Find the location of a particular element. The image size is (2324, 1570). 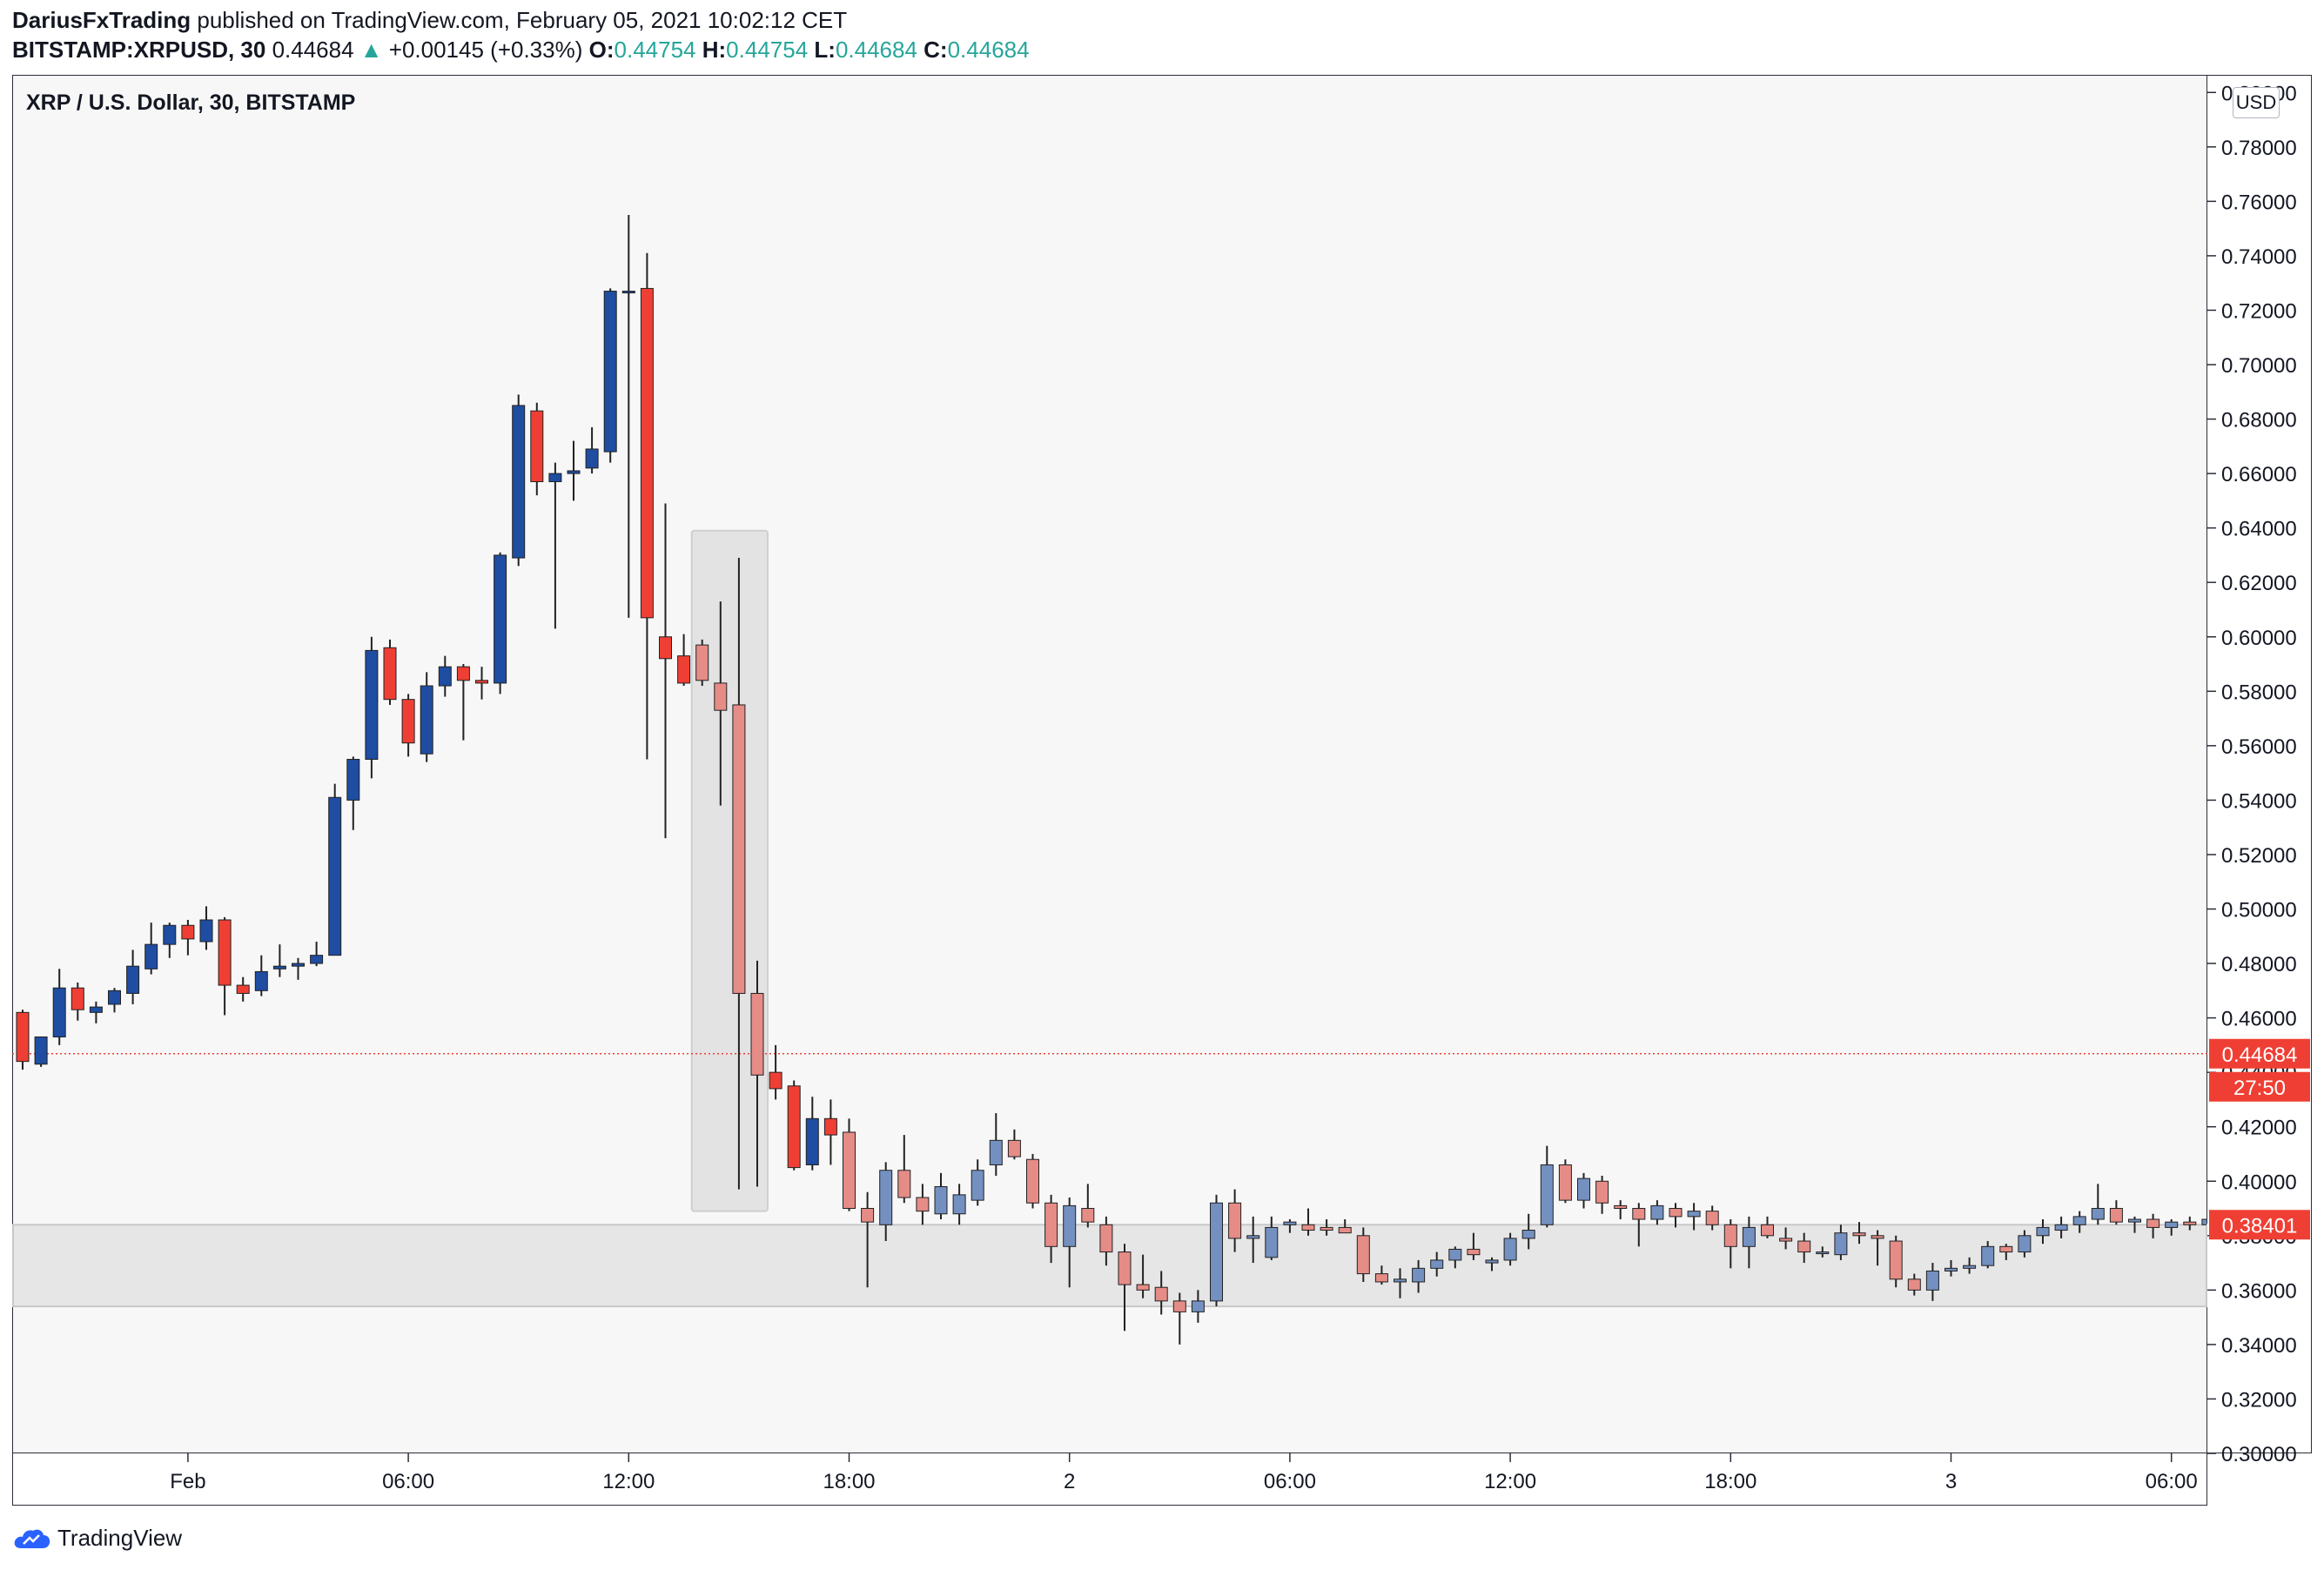

symbol-label: BITSTAMP:XRPUSD, 30 is located at coordinates (139, 50).